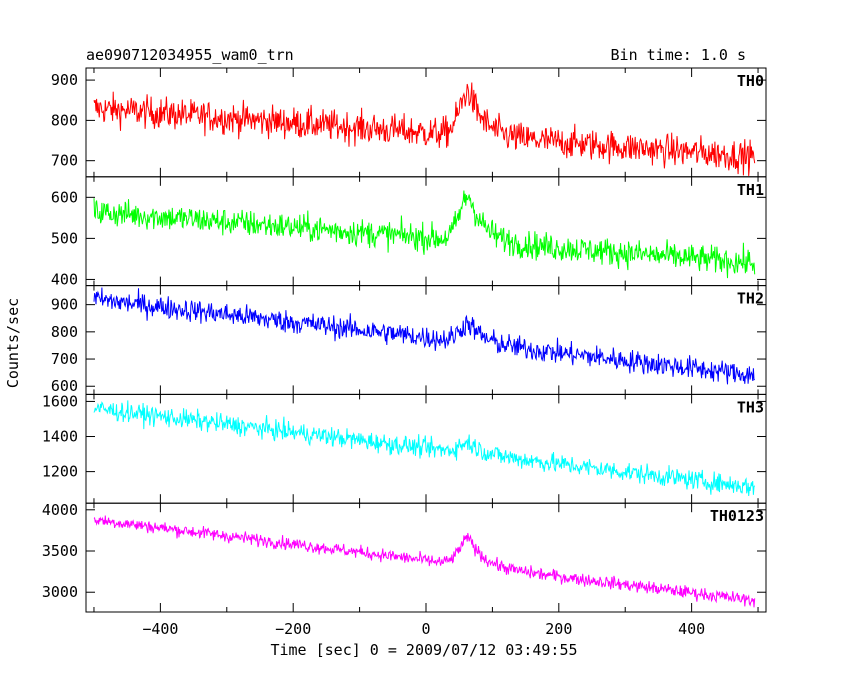 The height and width of the screenshot is (680, 850). I want to click on panel-frame-th1, so click(426, 231).